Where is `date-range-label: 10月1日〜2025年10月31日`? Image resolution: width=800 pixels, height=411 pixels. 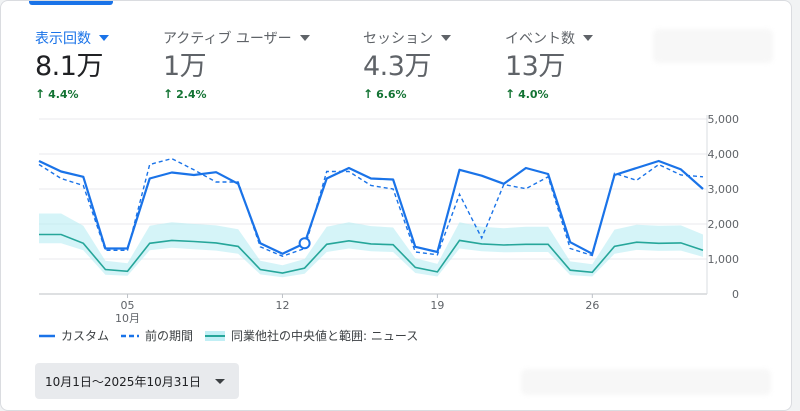
date-range-label: 10月1日〜2025年10月31日 is located at coordinates (123, 381).